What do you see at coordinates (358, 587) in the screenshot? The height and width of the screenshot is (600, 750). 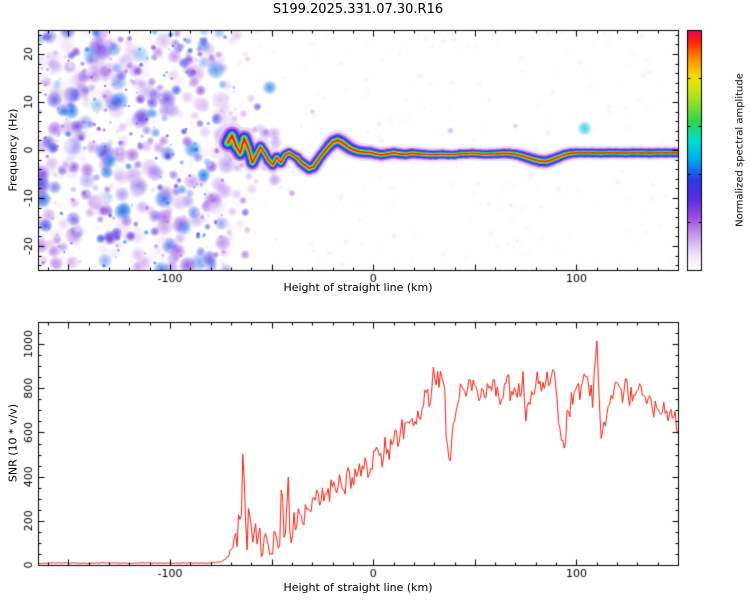 I see `snr-xlabel: Height of straight line (km)` at bounding box center [358, 587].